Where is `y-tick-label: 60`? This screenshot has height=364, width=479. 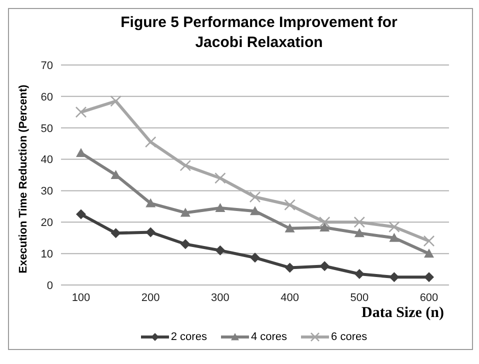
y-tick-label: 60 is located at coordinates (46, 97).